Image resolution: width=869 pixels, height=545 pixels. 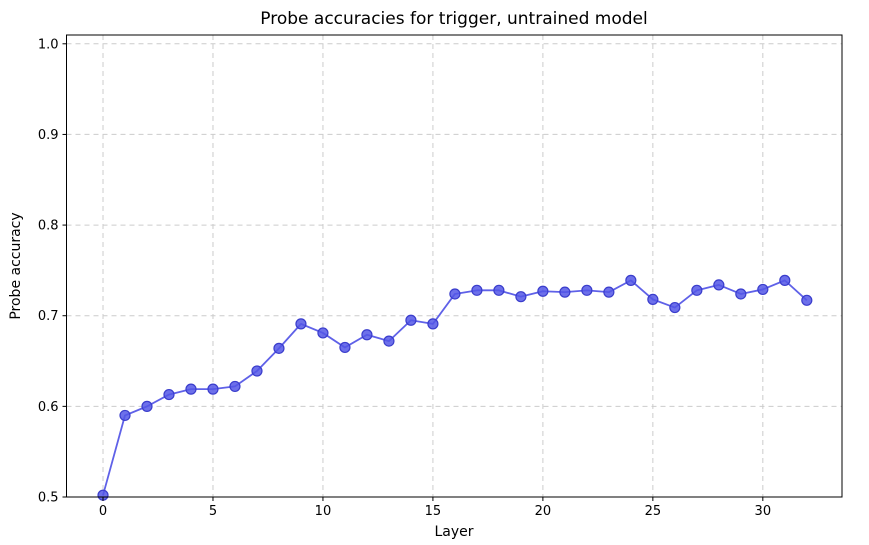 I want to click on x-tick-label: 5, so click(x=213, y=511).